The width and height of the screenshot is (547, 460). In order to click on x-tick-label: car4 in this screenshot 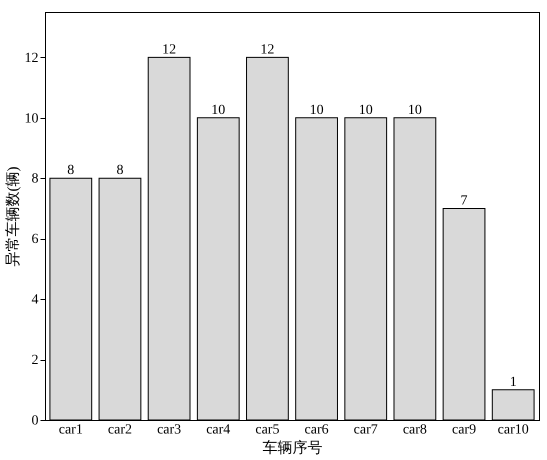, I will do `click(218, 430)`.